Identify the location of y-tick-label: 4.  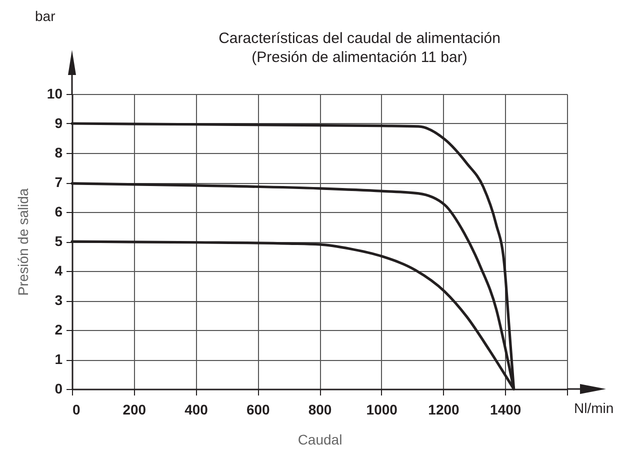
(58, 270).